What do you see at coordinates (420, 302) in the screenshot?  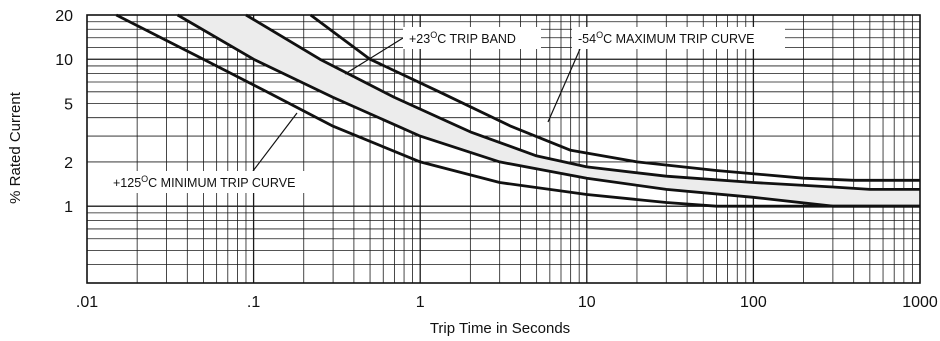 I see `x-tick-label: 1` at bounding box center [420, 302].